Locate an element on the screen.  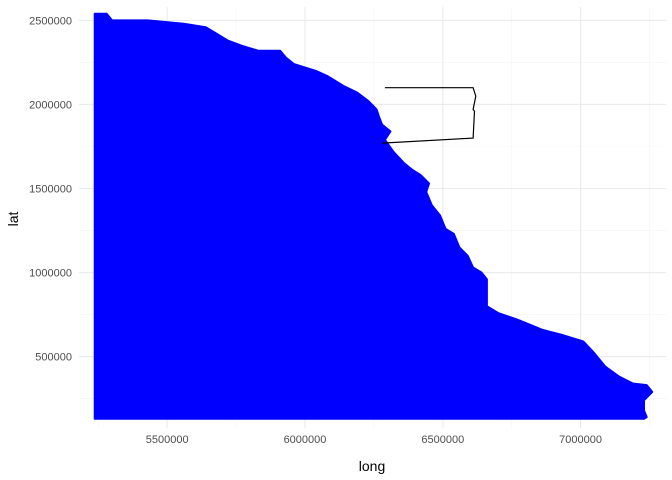
x-tick-label: 7000000 is located at coordinates (580, 440).